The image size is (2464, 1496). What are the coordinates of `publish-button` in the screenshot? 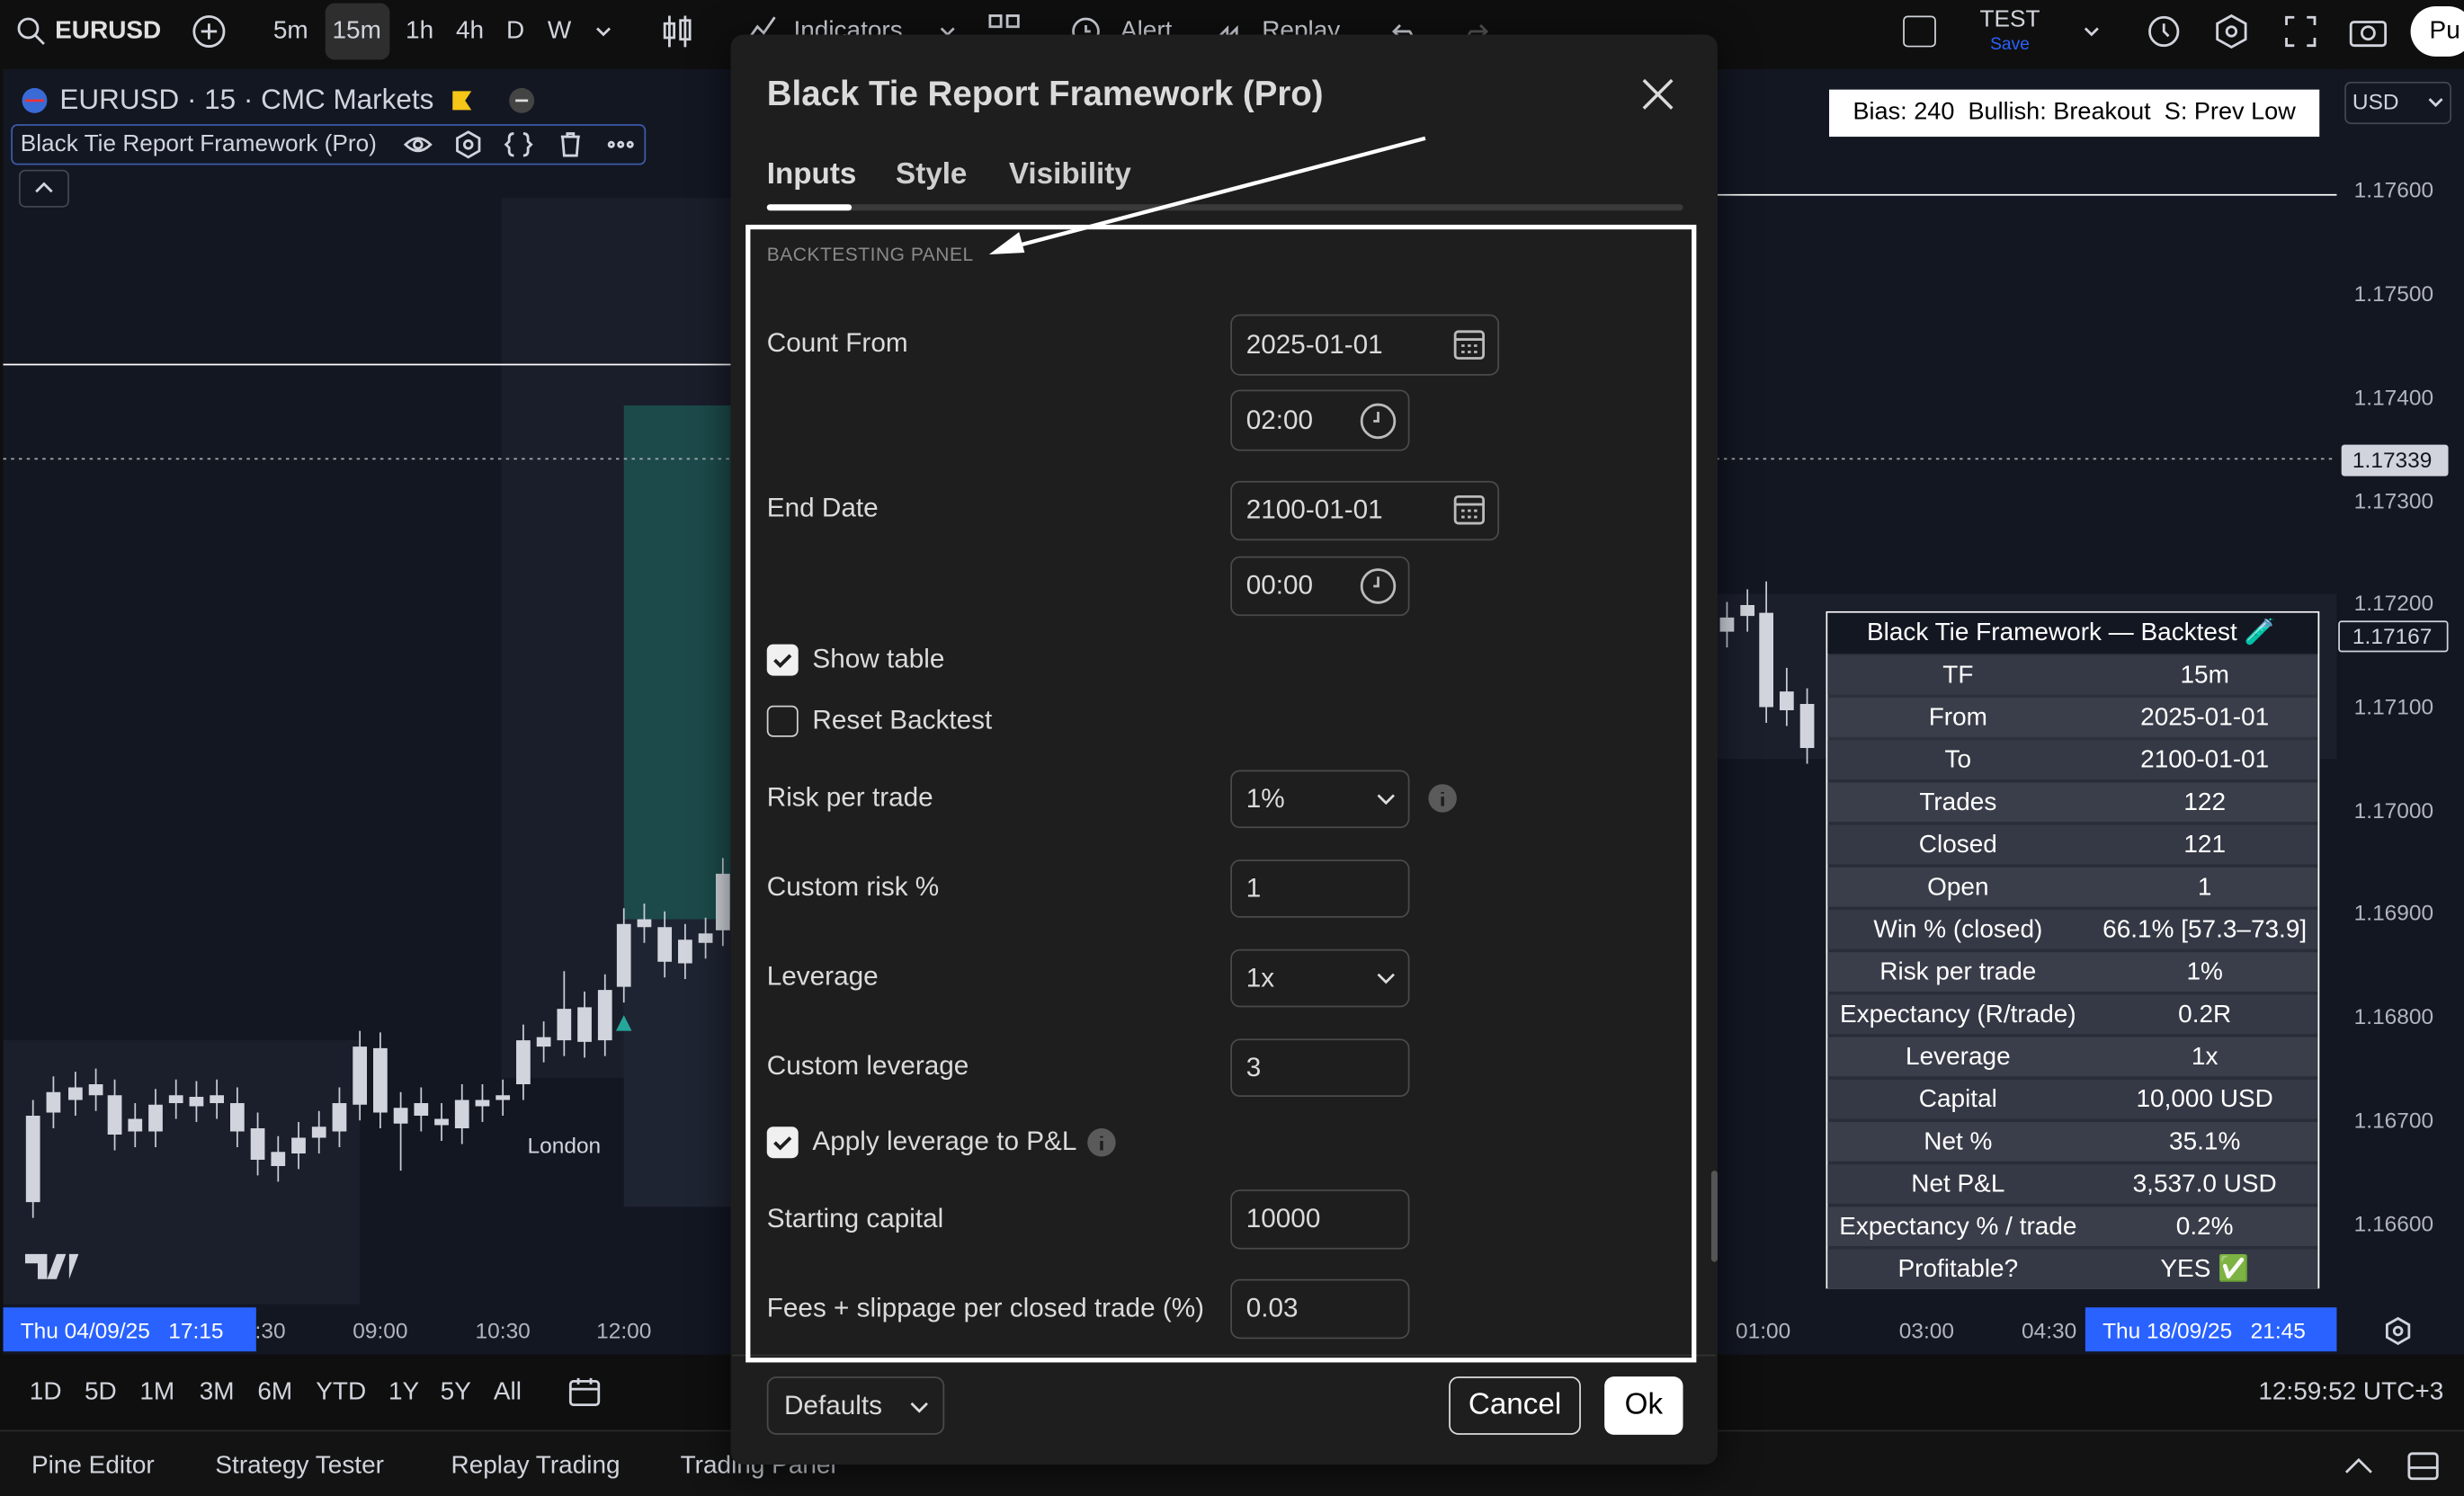 It's located at (2437, 31).